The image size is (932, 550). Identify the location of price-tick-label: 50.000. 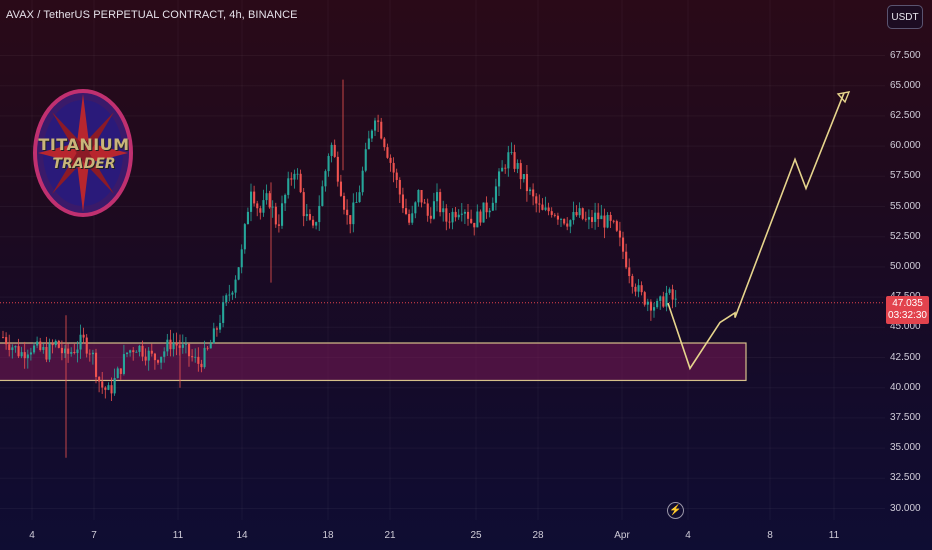
(905, 266).